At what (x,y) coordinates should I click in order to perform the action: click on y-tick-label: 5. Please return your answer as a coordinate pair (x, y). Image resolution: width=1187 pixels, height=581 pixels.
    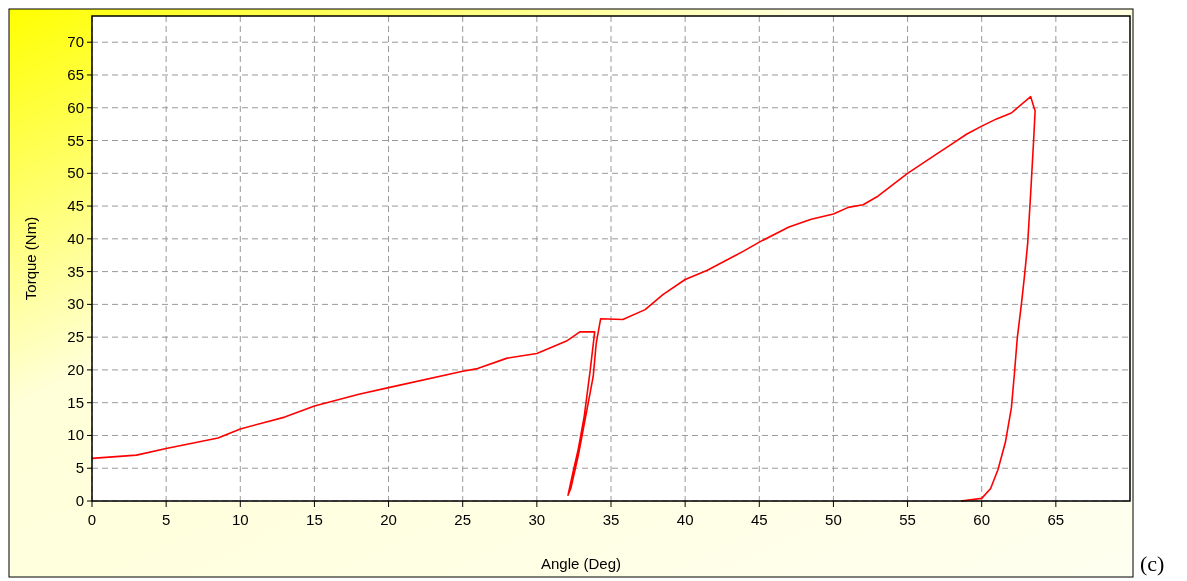
    Looking at the image, I should click on (79, 468).